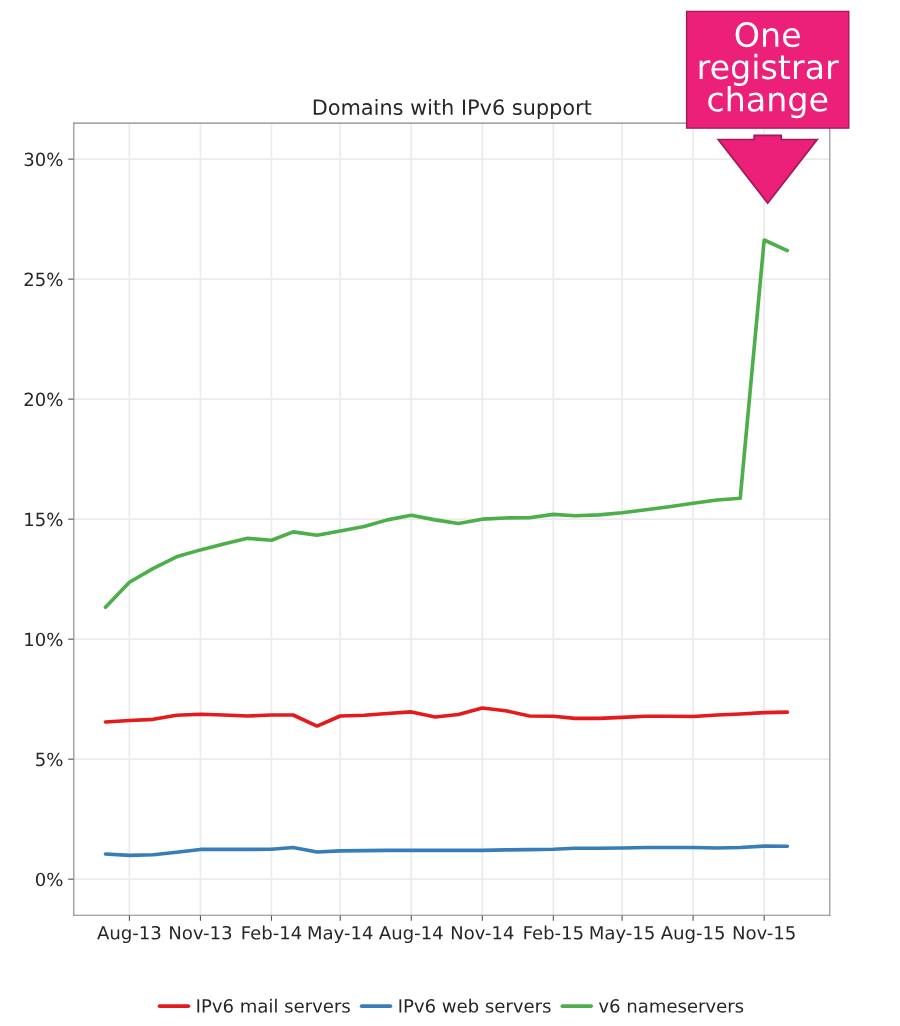 The width and height of the screenshot is (900, 1026). Describe the element at coordinates (482, 933) in the screenshot. I see `x-tick-label: Nov-14` at that location.